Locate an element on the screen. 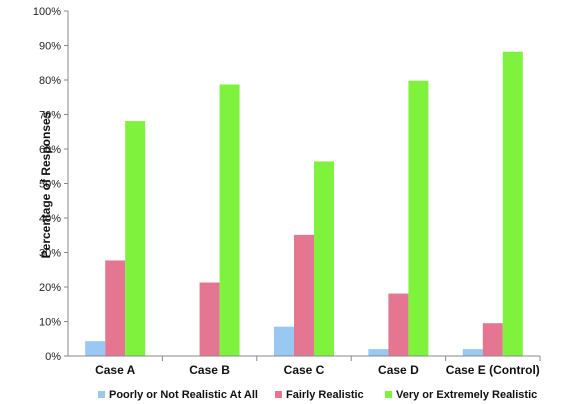  y-tick-label: 10% is located at coordinates (50, 323).